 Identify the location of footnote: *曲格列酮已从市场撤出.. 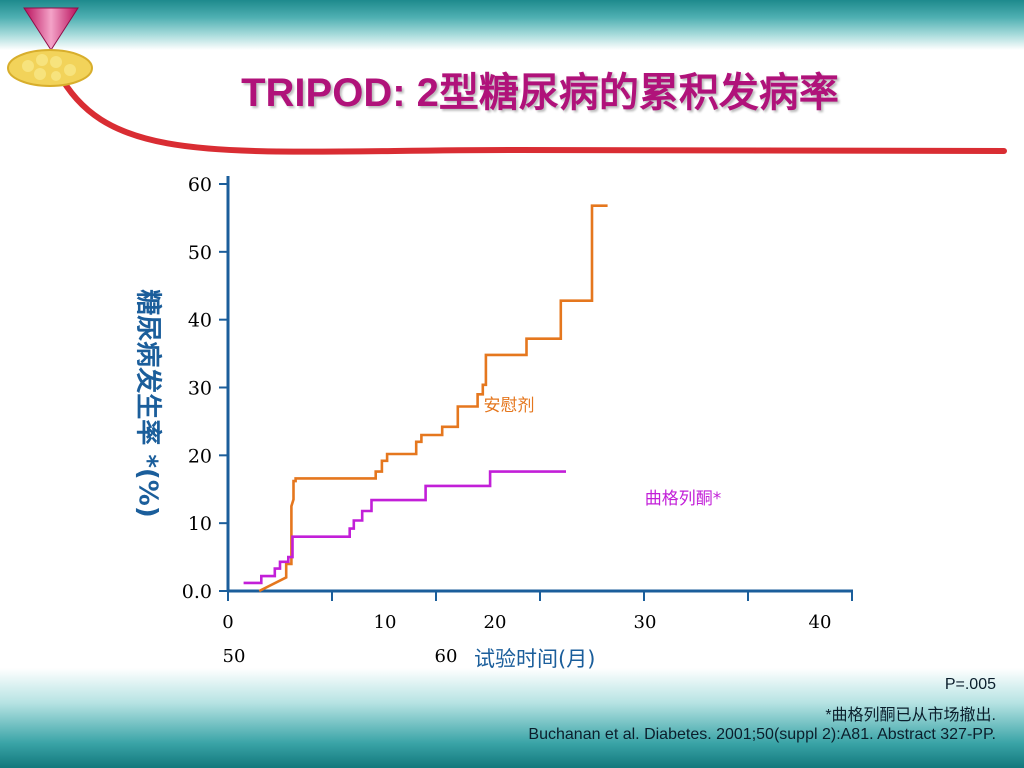
(910, 715).